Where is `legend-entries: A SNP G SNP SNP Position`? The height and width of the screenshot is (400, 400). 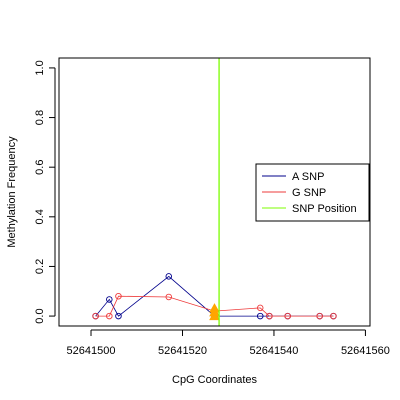 legend-entries: A SNP G SNP SNP Position is located at coordinates (309, 193).